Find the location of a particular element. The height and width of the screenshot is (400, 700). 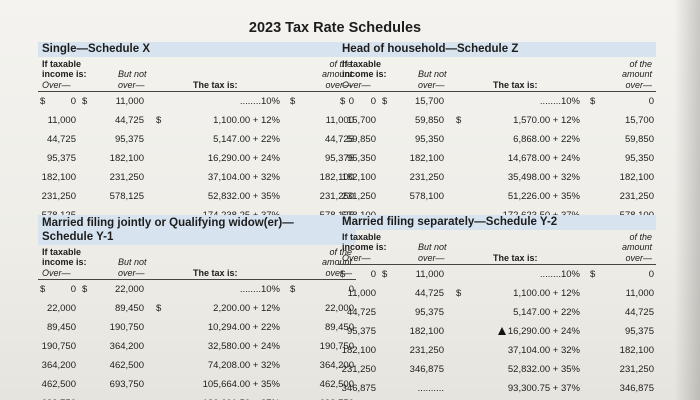

but-not-over-value: 59,850 is located at coordinates (429, 120).